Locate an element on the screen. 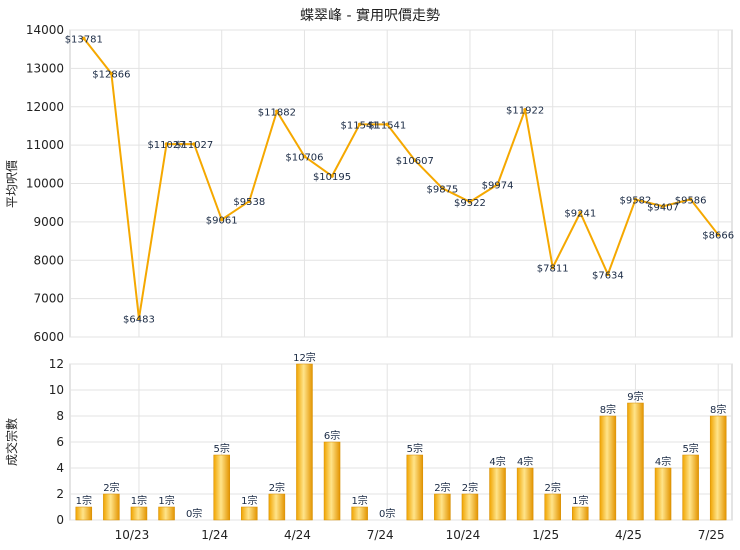  price-data-label: $9875 is located at coordinates (442, 189).